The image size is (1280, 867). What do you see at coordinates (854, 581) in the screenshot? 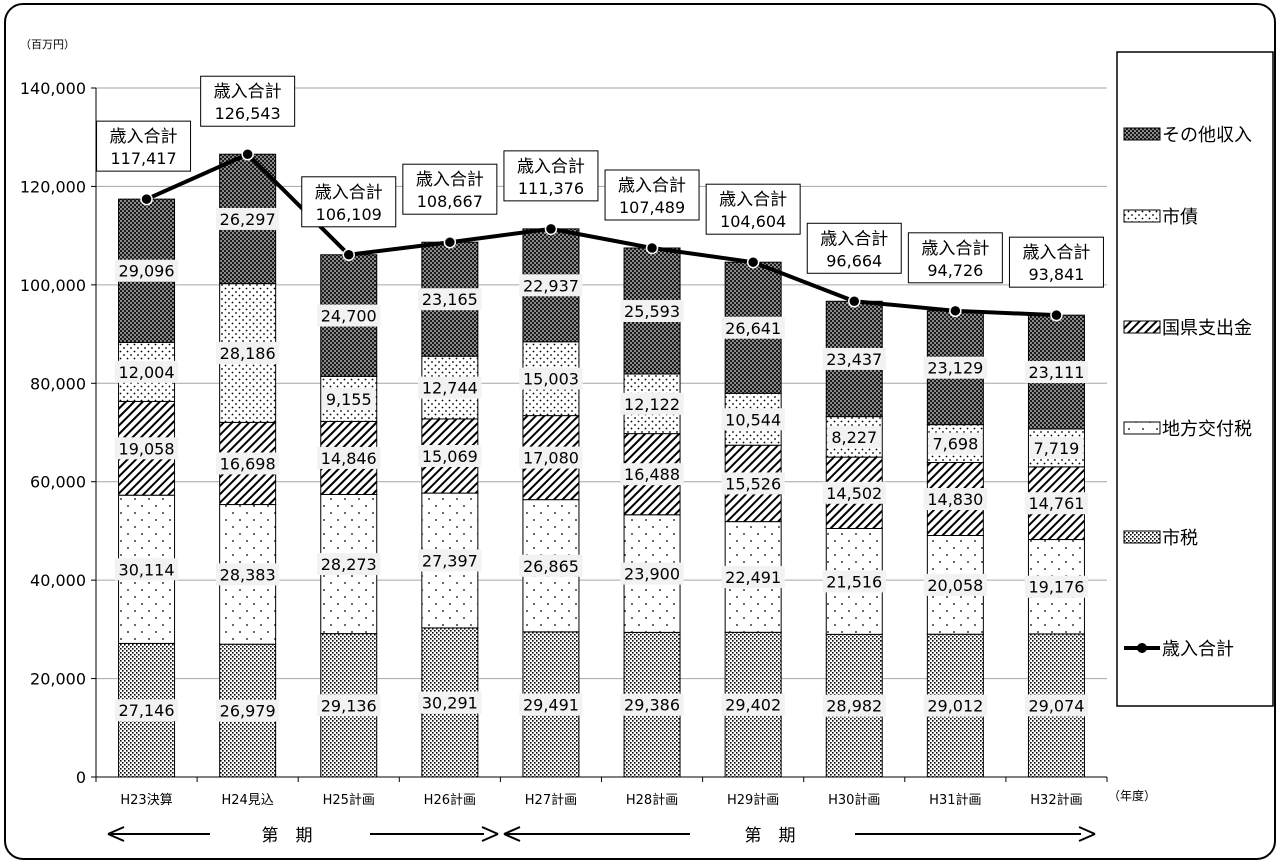
I see `segment-label: 21,516` at bounding box center [854, 581].